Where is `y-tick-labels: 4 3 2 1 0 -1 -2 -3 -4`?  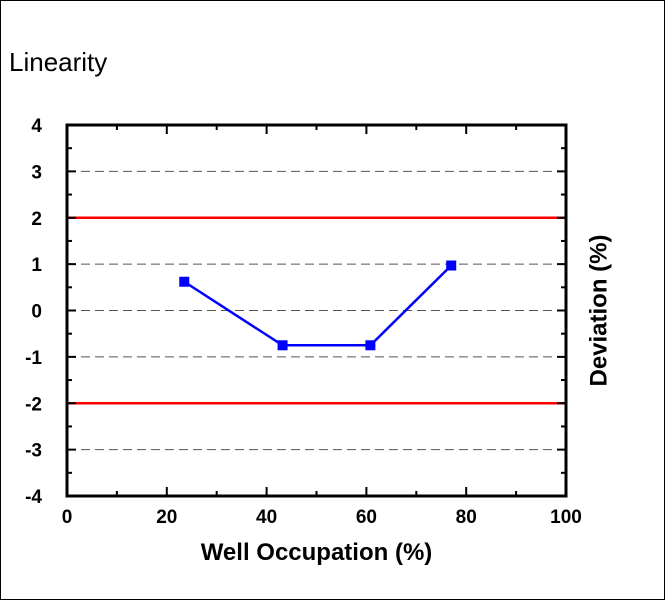 y-tick-labels: 4 3 2 1 0 -1 -2 -3 -4 is located at coordinates (33, 312).